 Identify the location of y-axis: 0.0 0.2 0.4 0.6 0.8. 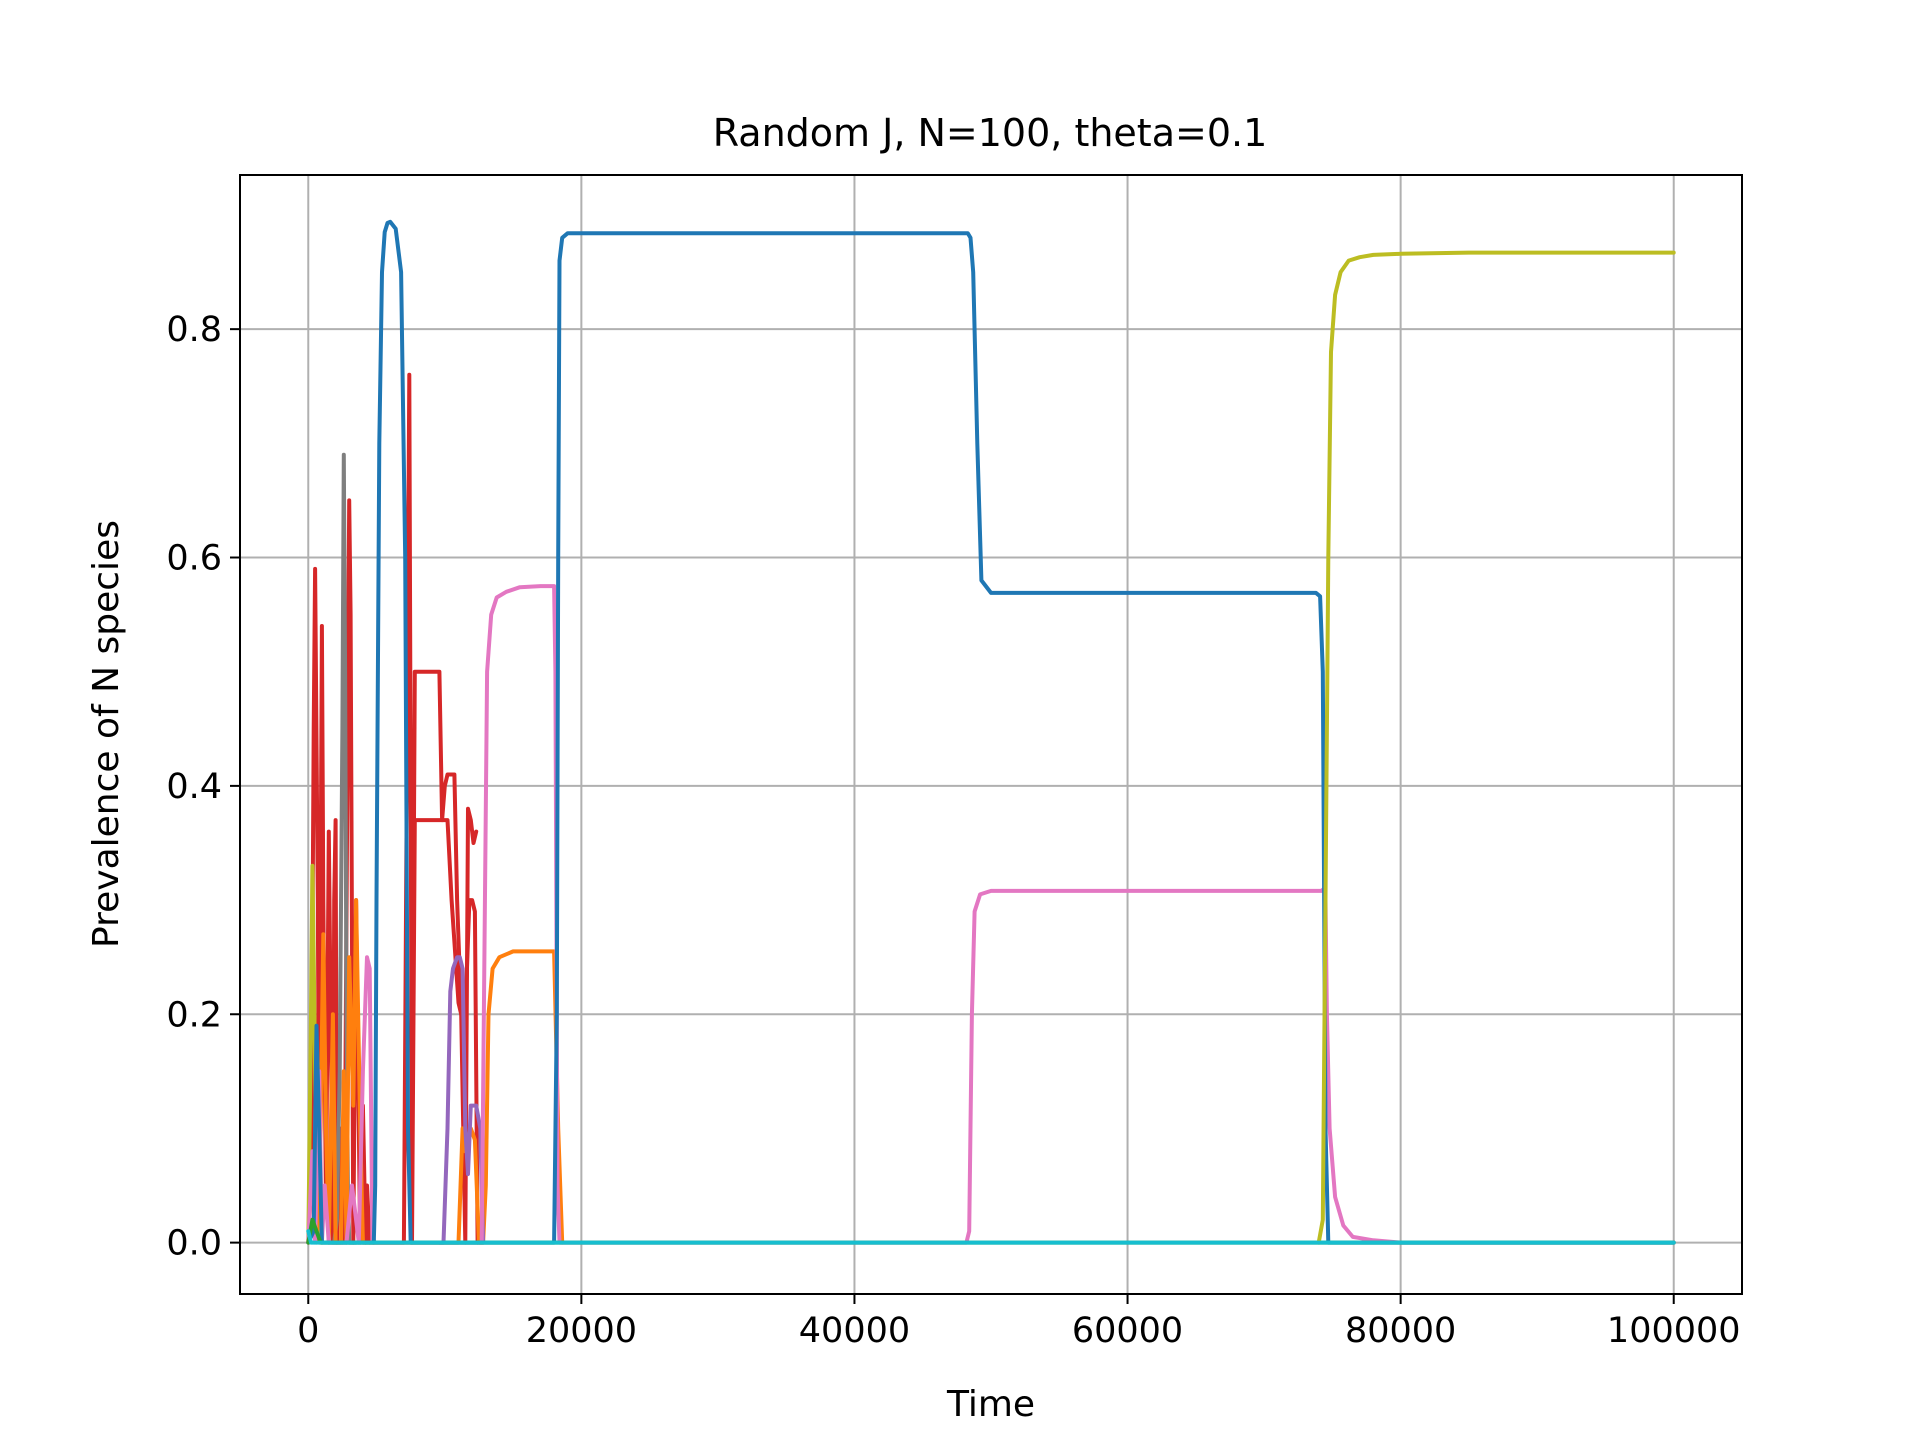
(203, 787).